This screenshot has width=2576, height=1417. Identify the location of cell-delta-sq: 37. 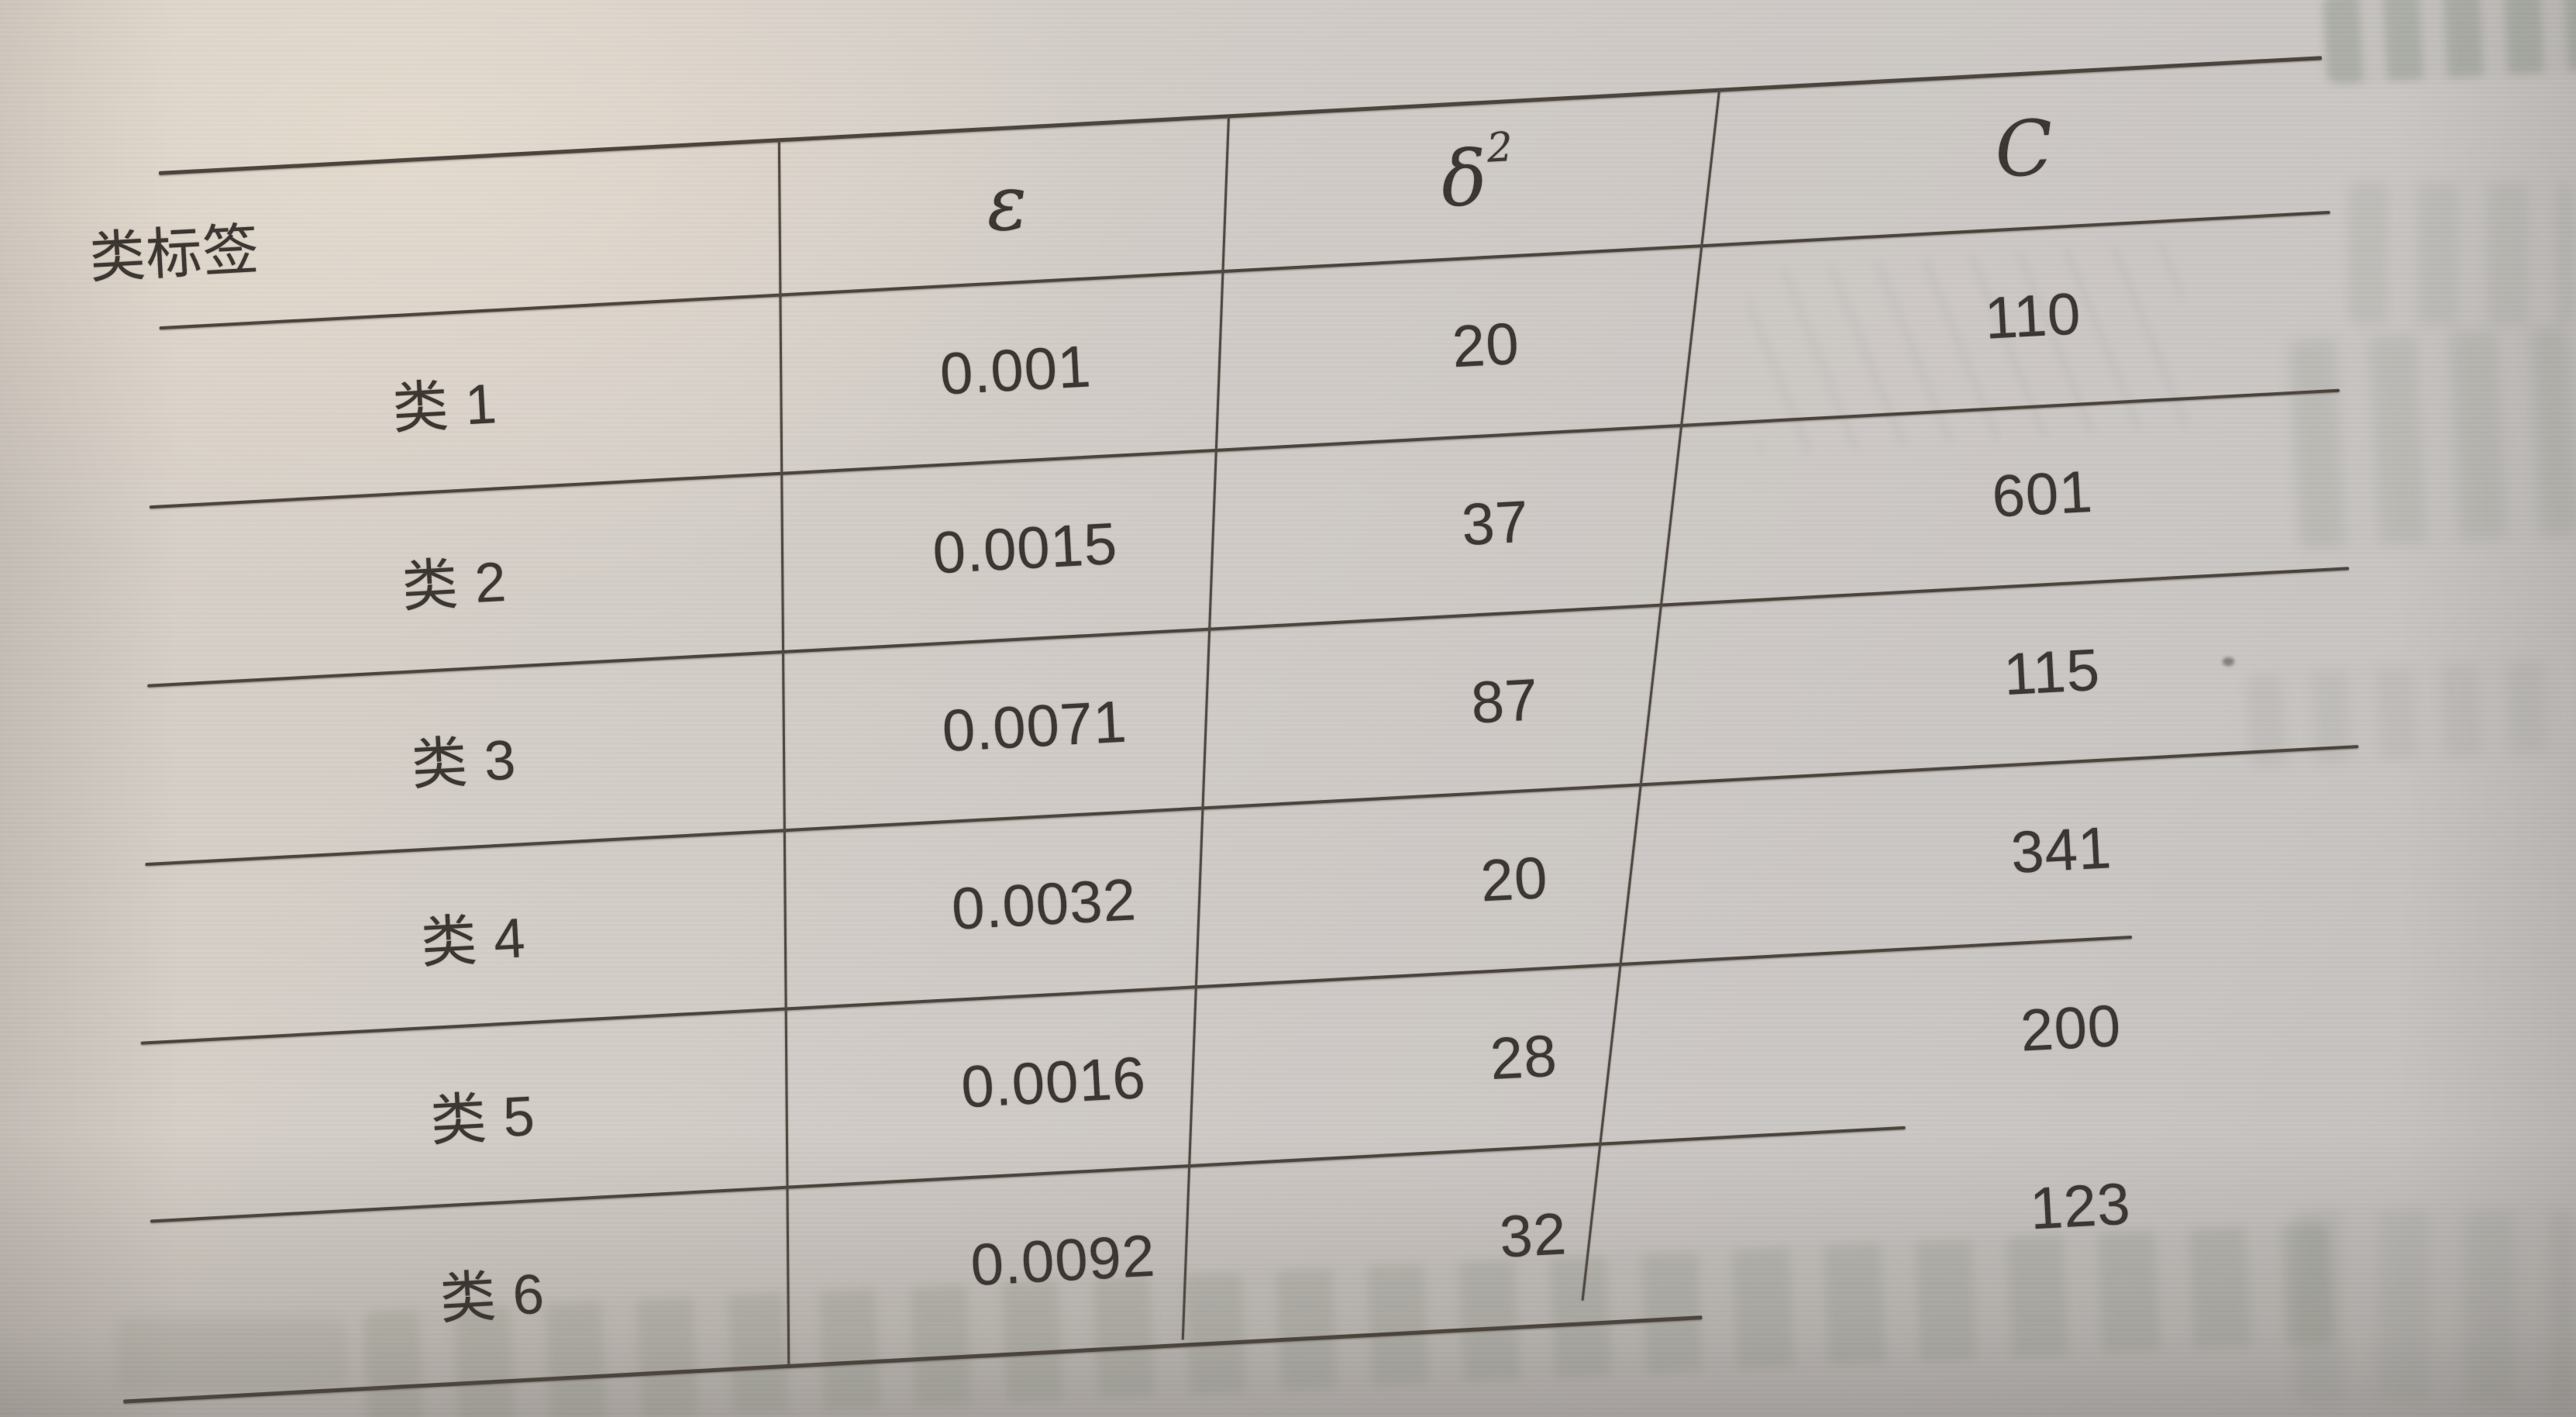
(1495, 523).